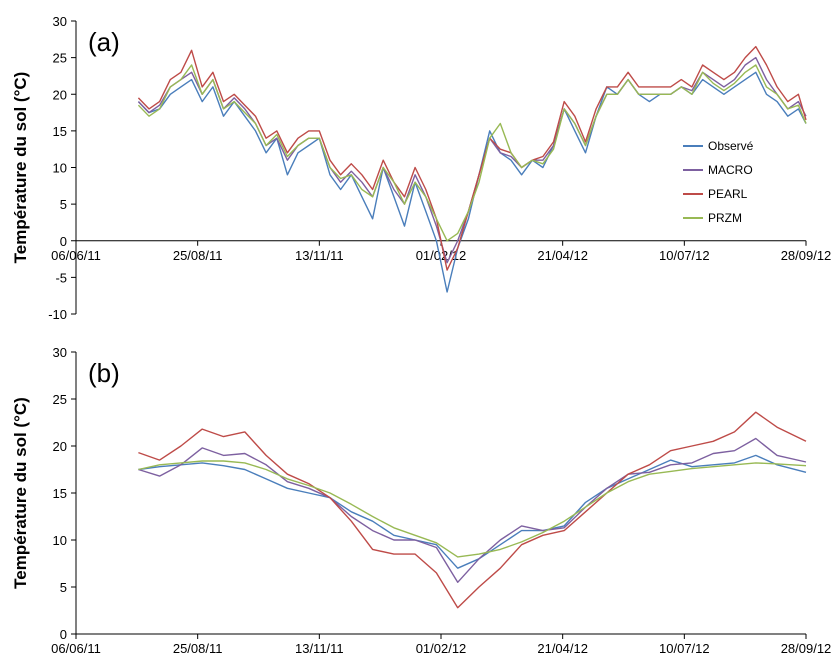 This screenshot has width=838, height=666. I want to click on legend-label: MACRO, so click(730, 170).